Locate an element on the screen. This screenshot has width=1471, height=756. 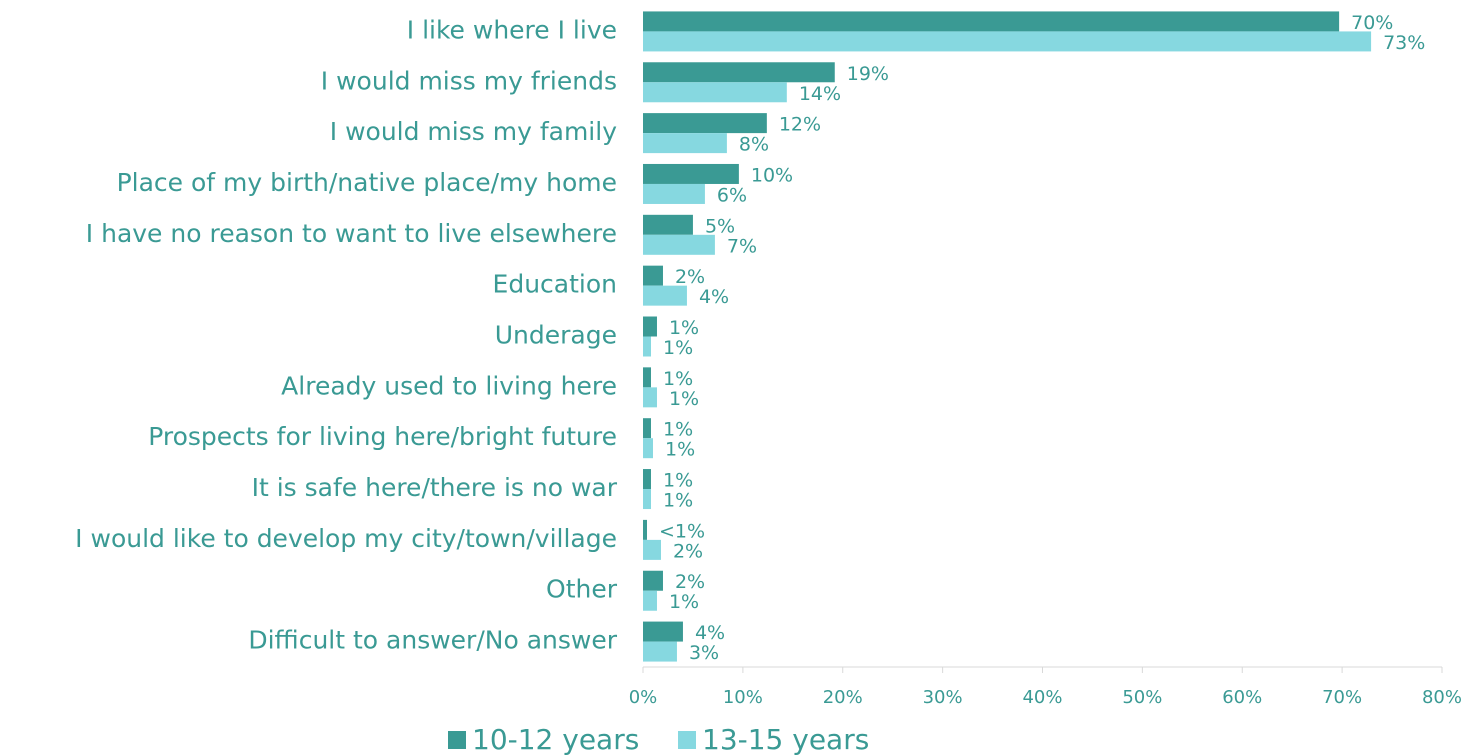
legend-label: 13-15 years is located at coordinates (785, 739).